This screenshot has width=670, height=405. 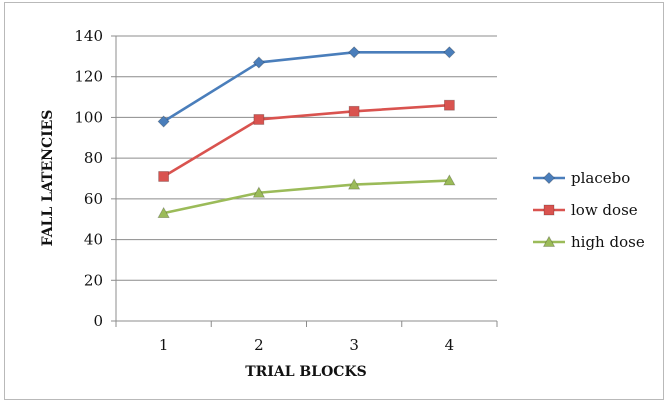 I want to click on series-low-dose, so click(x=306, y=140).